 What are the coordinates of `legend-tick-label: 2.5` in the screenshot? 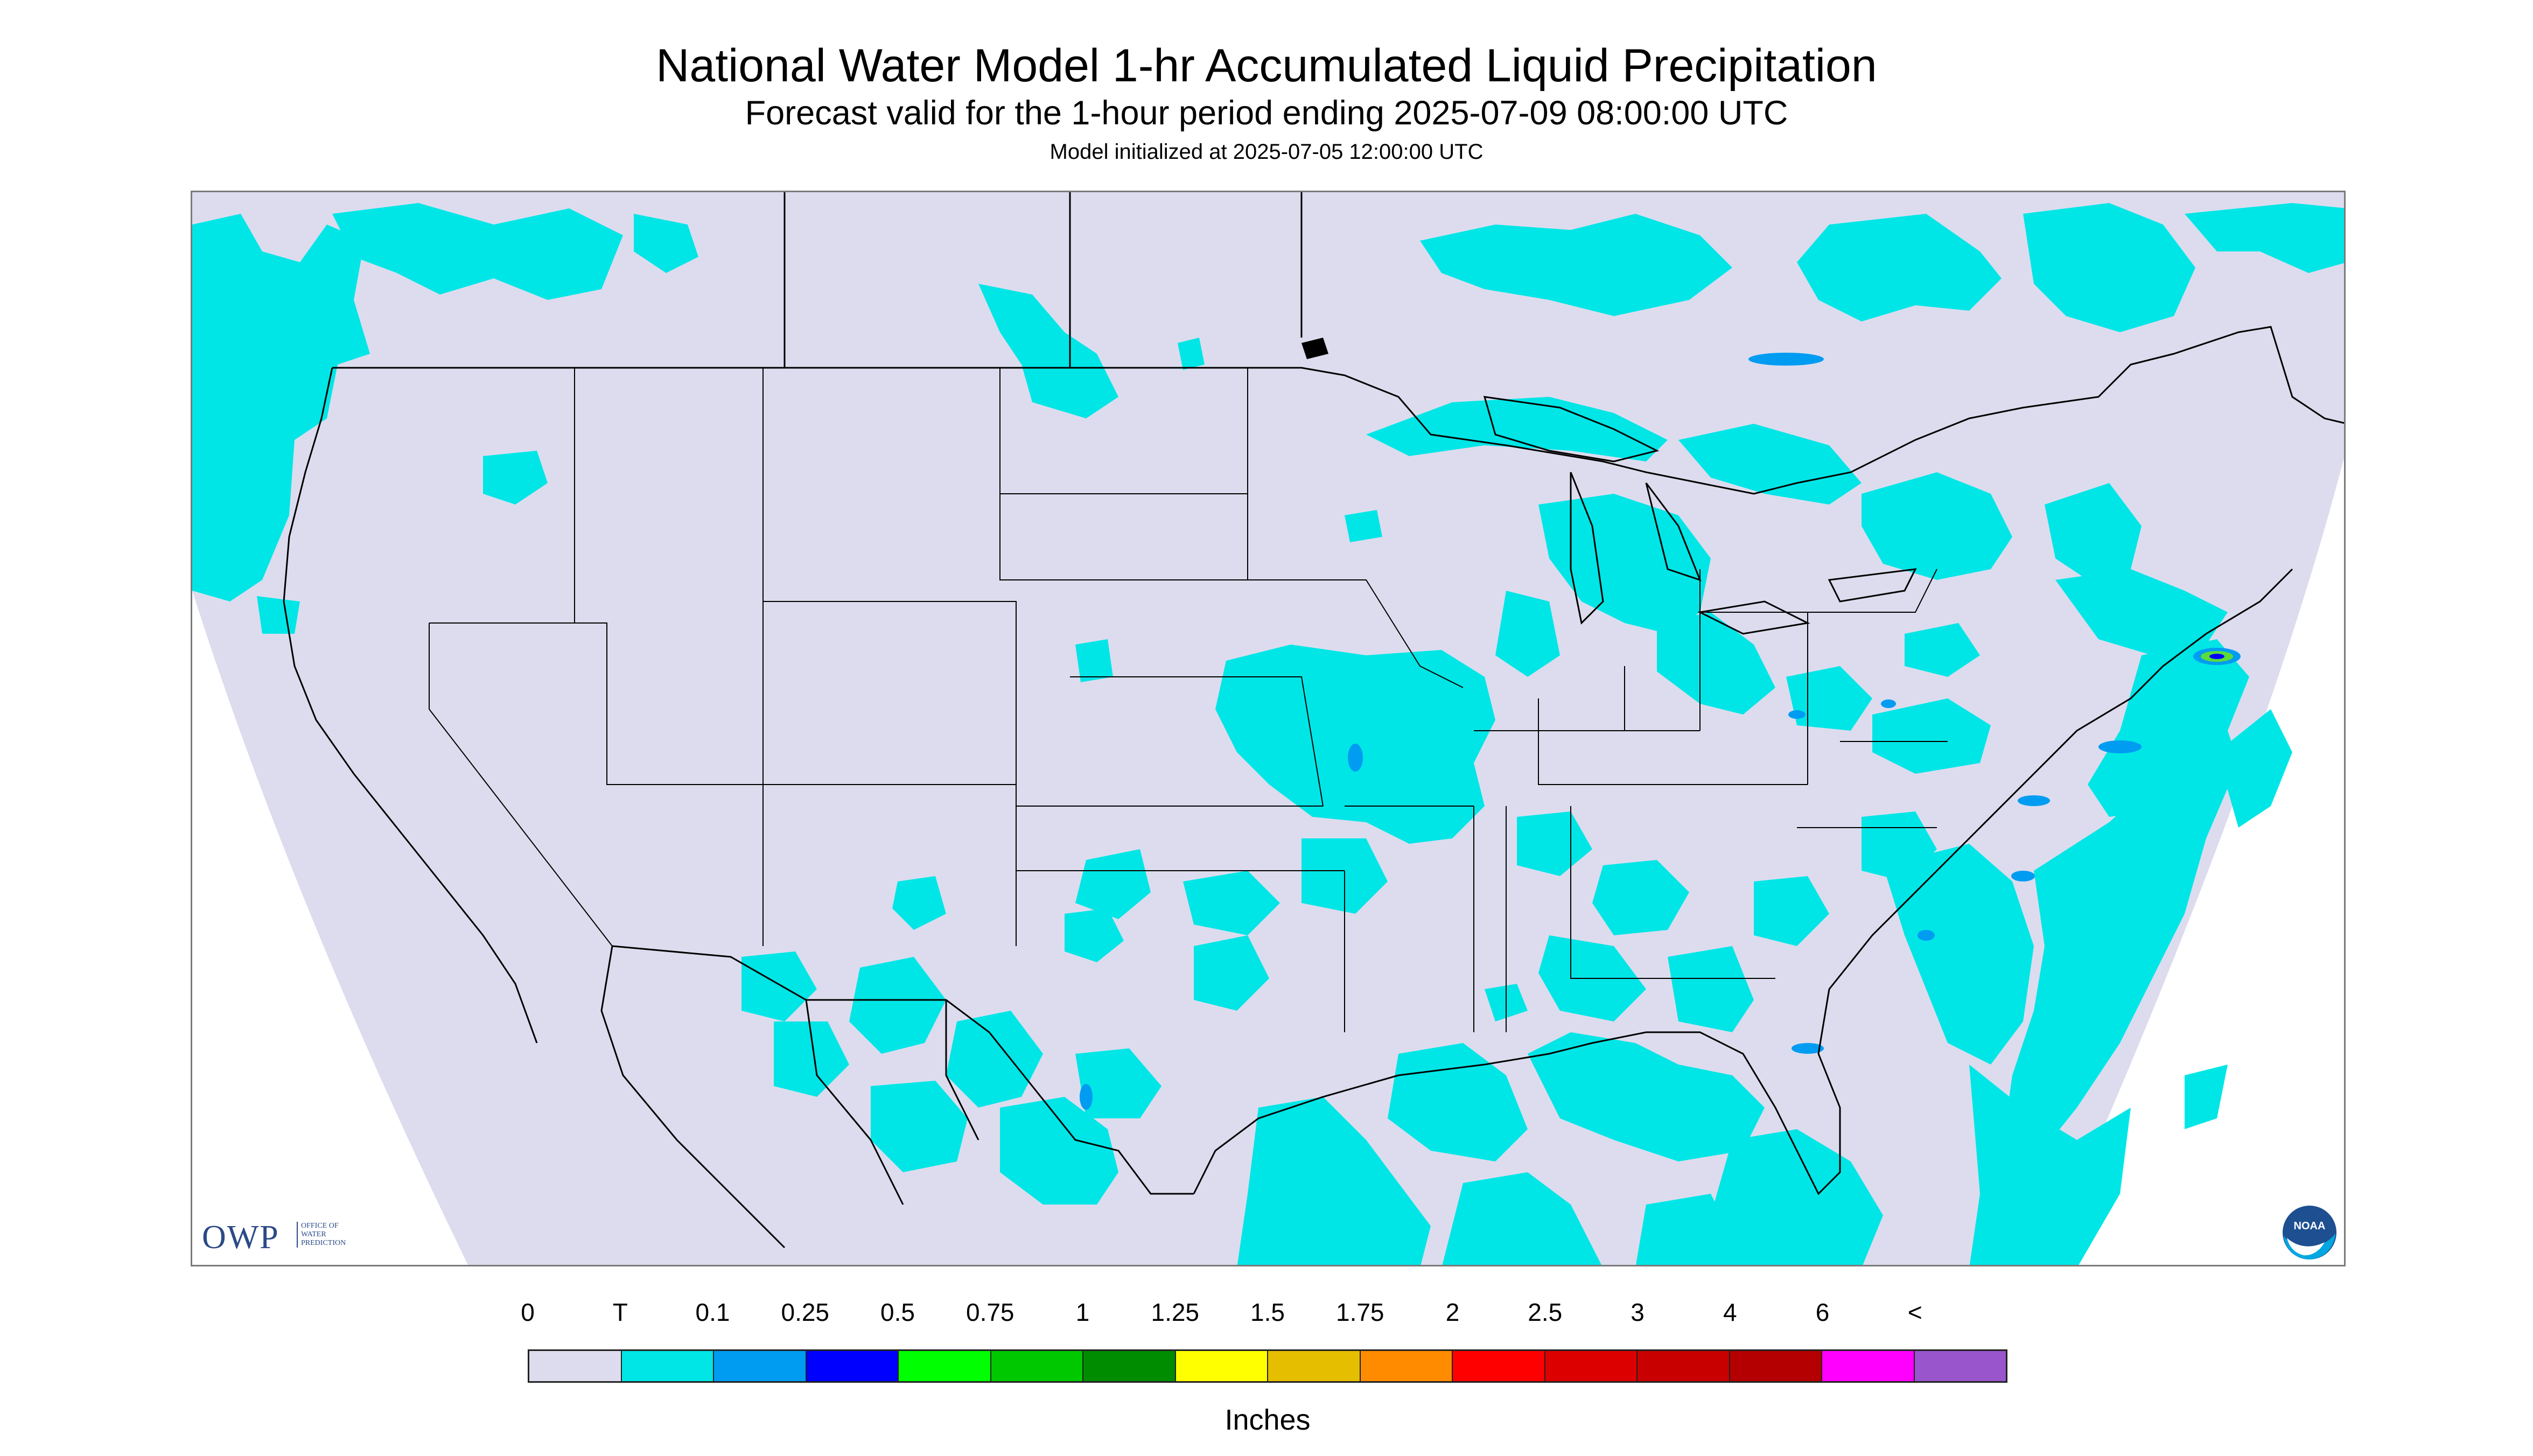 It's located at (1545, 1312).